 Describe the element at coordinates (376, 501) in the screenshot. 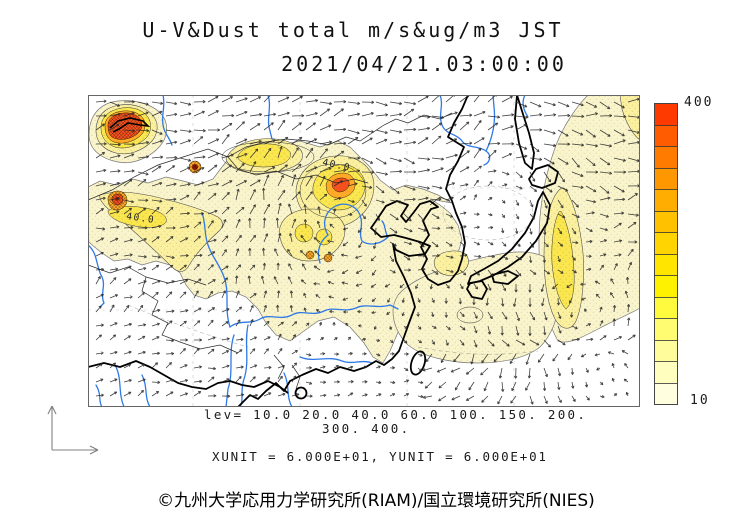

I see `credit-line: ©九州大学応用力学研究所(RIAM)/国立環境研究所(NIES)` at that location.